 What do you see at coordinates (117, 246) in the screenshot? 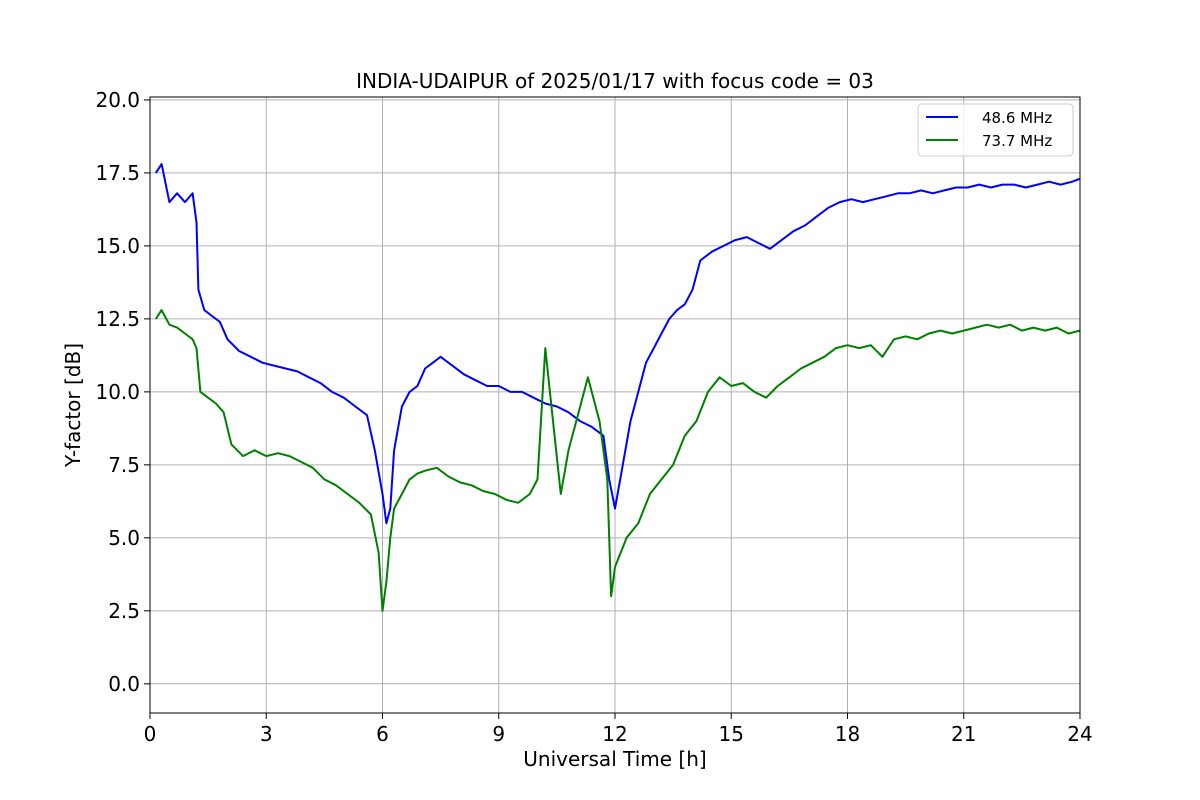
I see `y-tick-label: 15.0` at bounding box center [117, 246].